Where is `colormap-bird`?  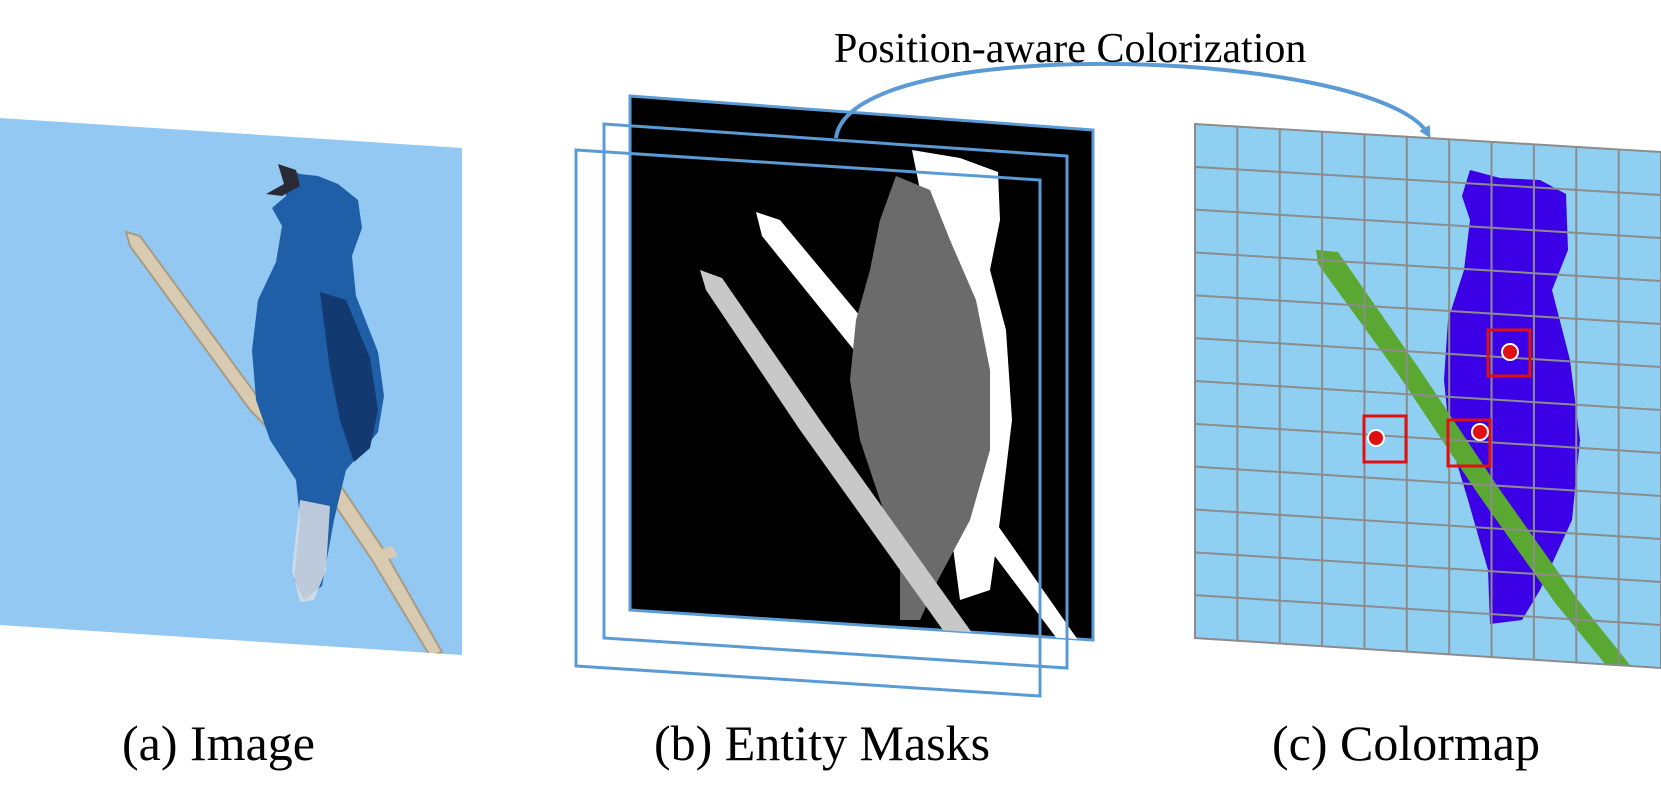
colormap-bird is located at coordinates (1512, 397).